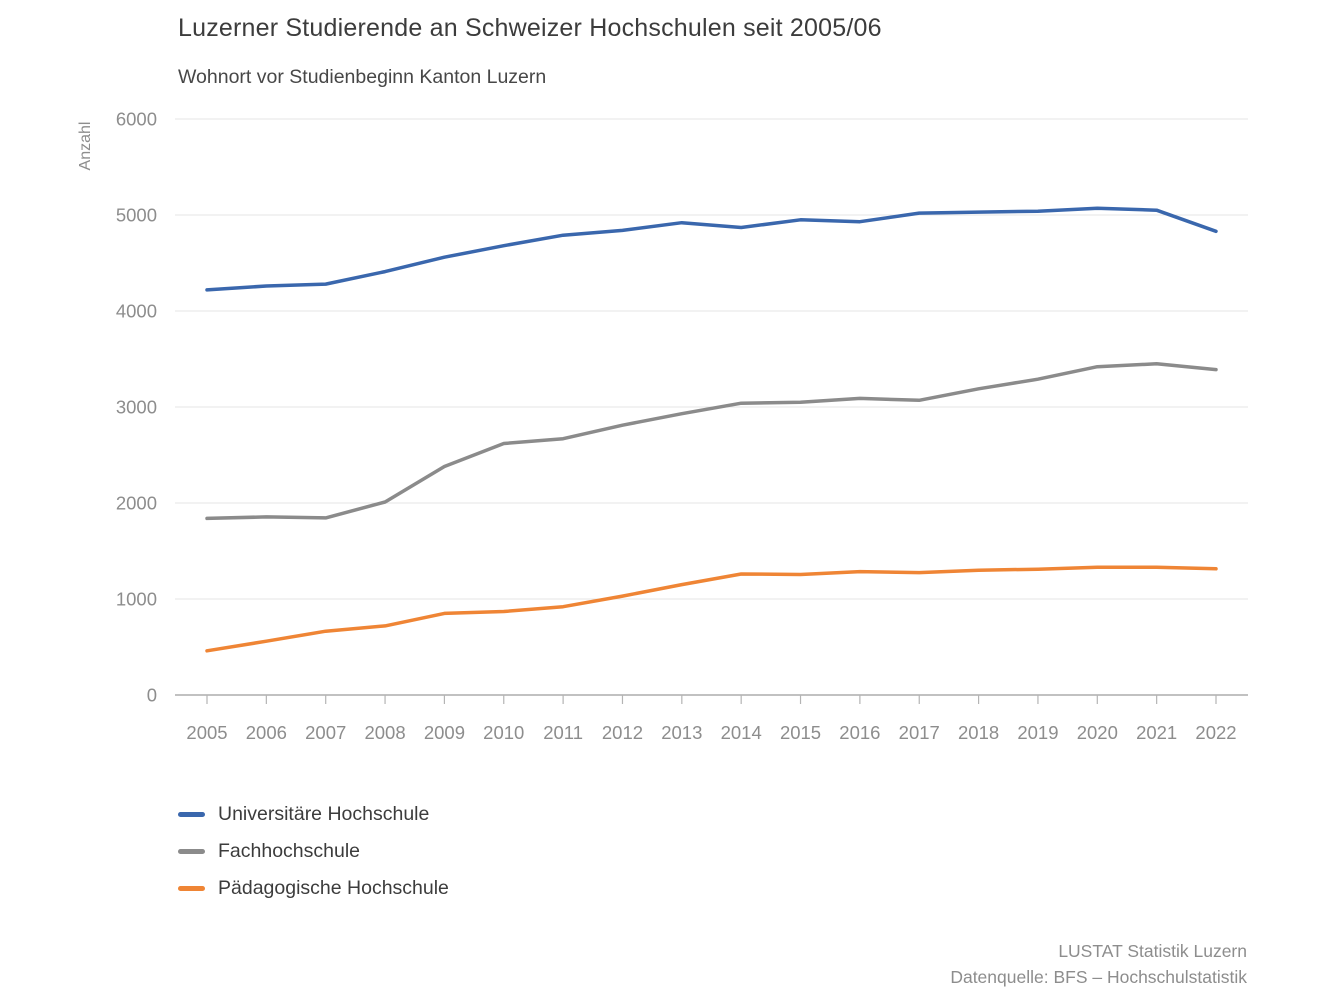  What do you see at coordinates (711, 609) in the screenshot?
I see `series-line-p-dagogische-hochschule` at bounding box center [711, 609].